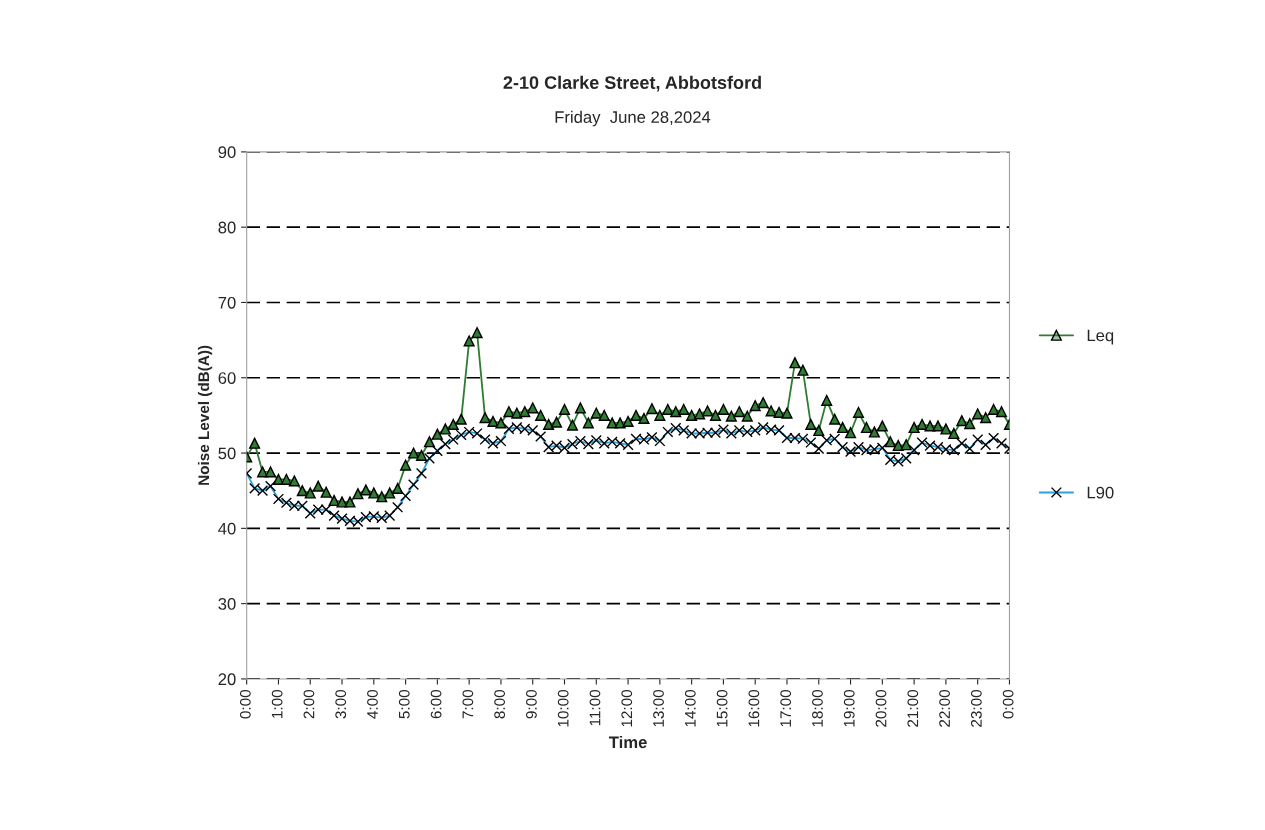 The image size is (1265, 830). Describe the element at coordinates (227, 302) in the screenshot. I see `y-tick-label: 70` at that location.